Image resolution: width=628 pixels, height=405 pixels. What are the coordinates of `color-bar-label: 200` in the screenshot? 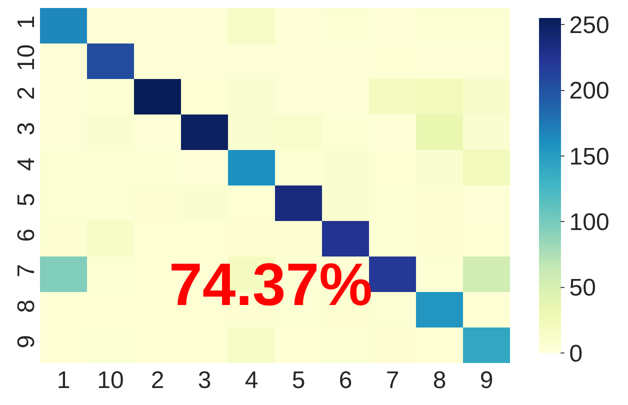 It's located at (589, 91).